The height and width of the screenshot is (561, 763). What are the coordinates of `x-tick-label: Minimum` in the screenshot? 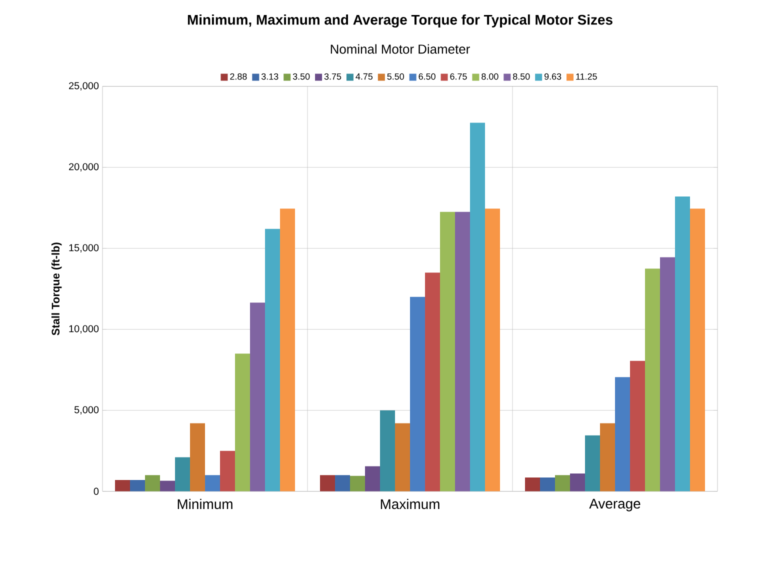 It's located at (205, 504).